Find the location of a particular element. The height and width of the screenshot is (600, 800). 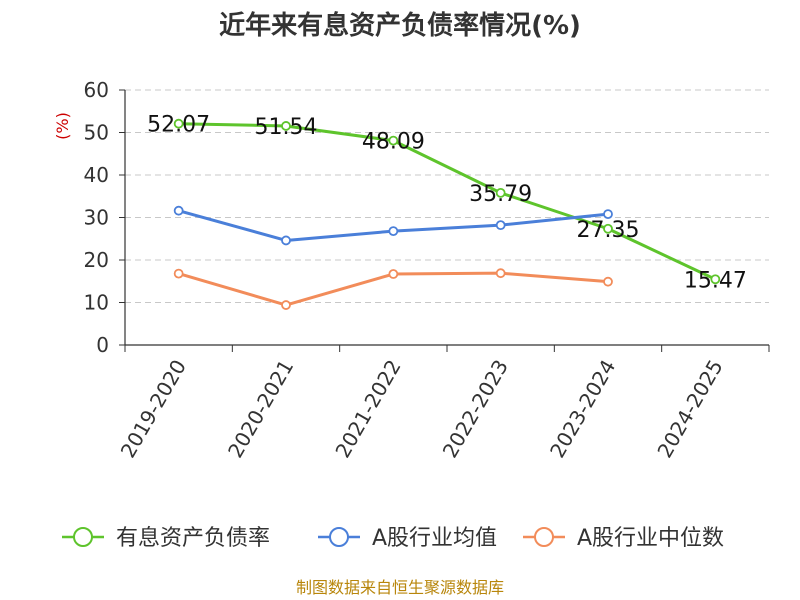

data-label: 27.35 is located at coordinates (608, 230).